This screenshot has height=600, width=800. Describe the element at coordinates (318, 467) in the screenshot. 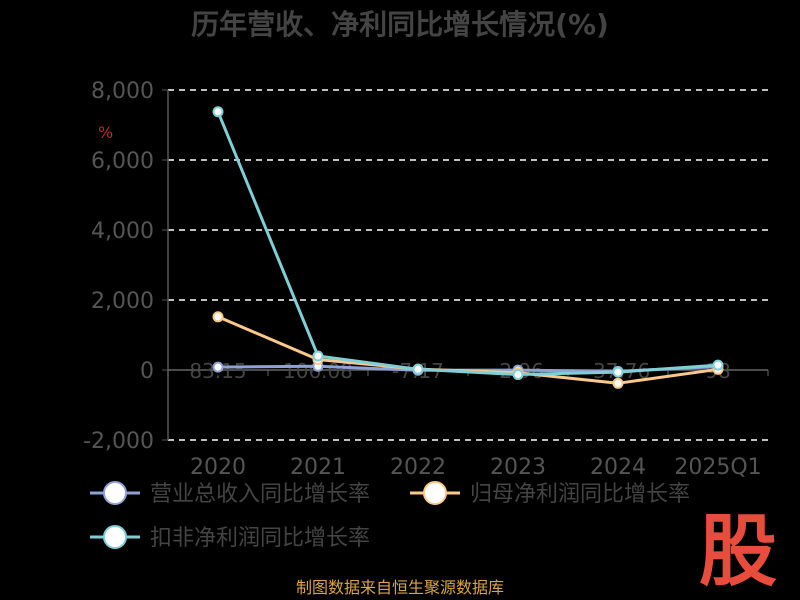

I see `x-tick-label: 2021` at that location.